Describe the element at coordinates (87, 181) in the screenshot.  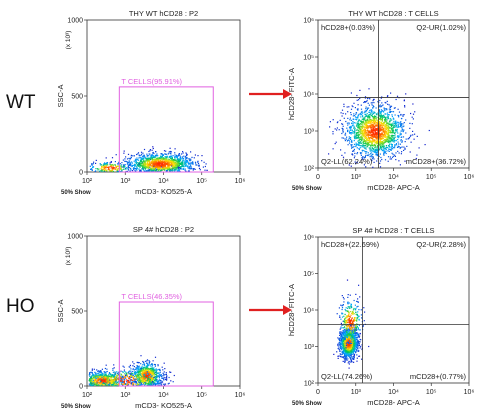
I see `x-tick-label: 10²` at that location.